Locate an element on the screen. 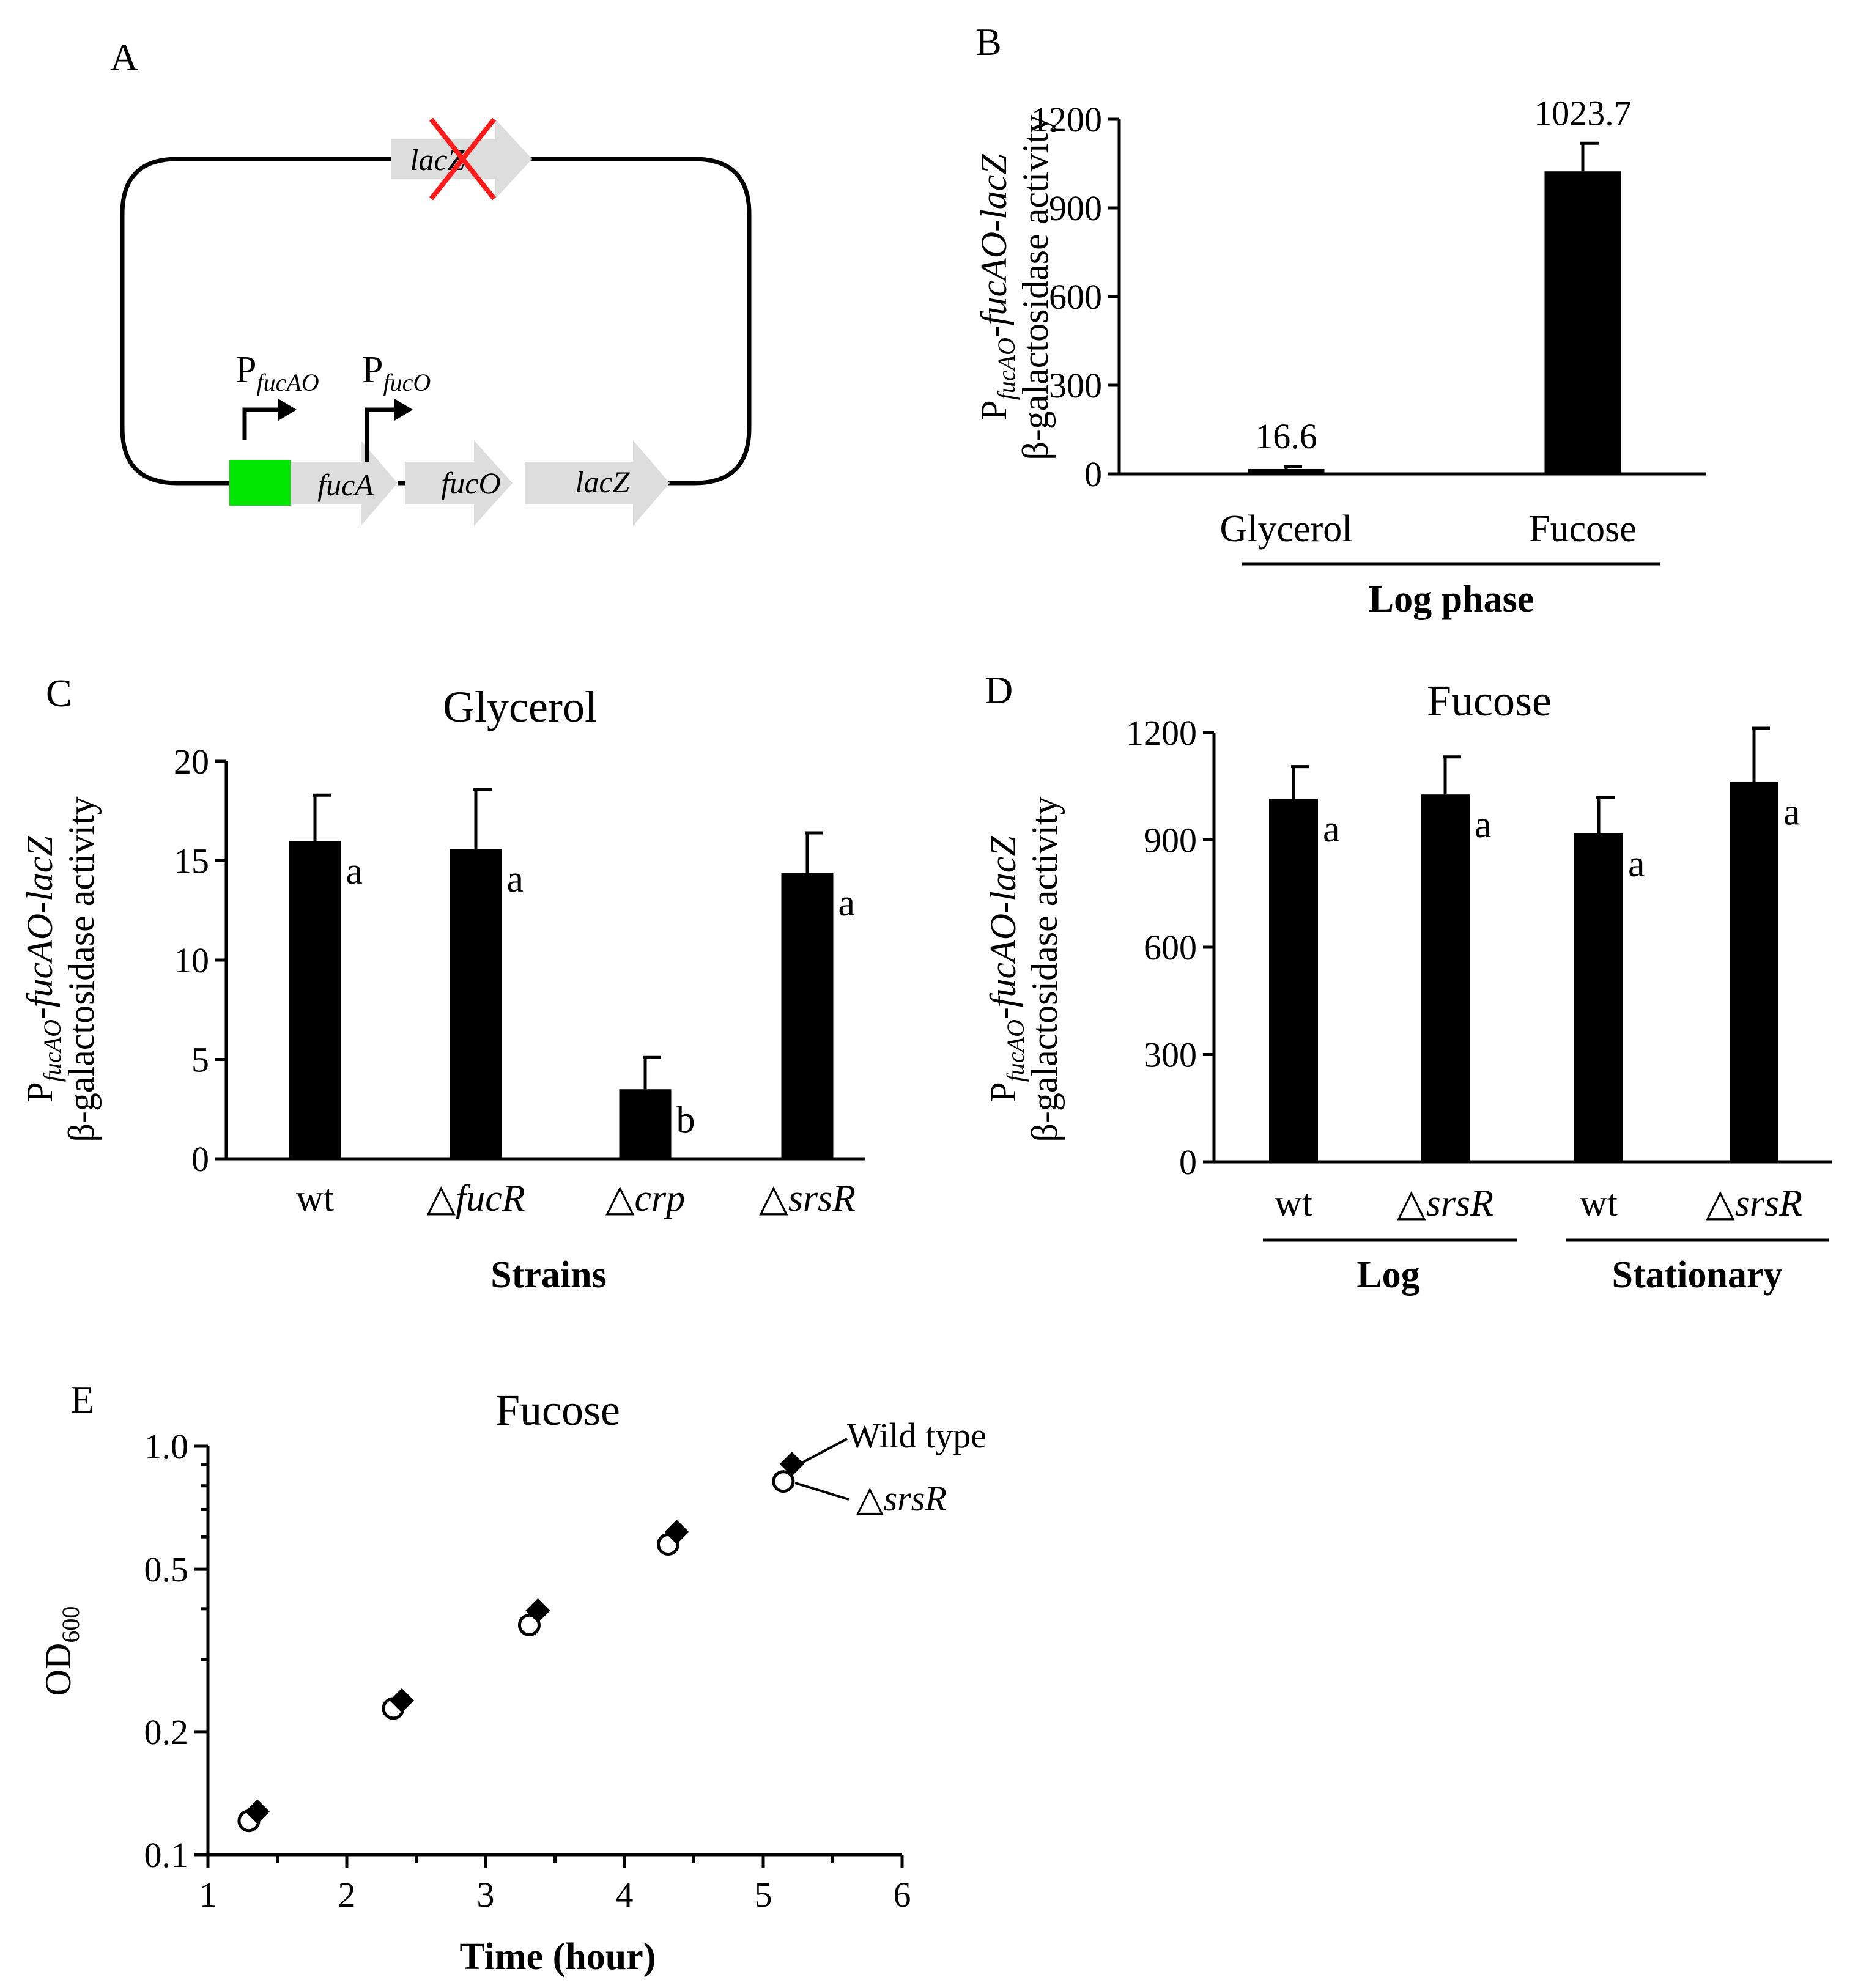 The image size is (1858, 1988). x-tick-label: 5 is located at coordinates (763, 1895).